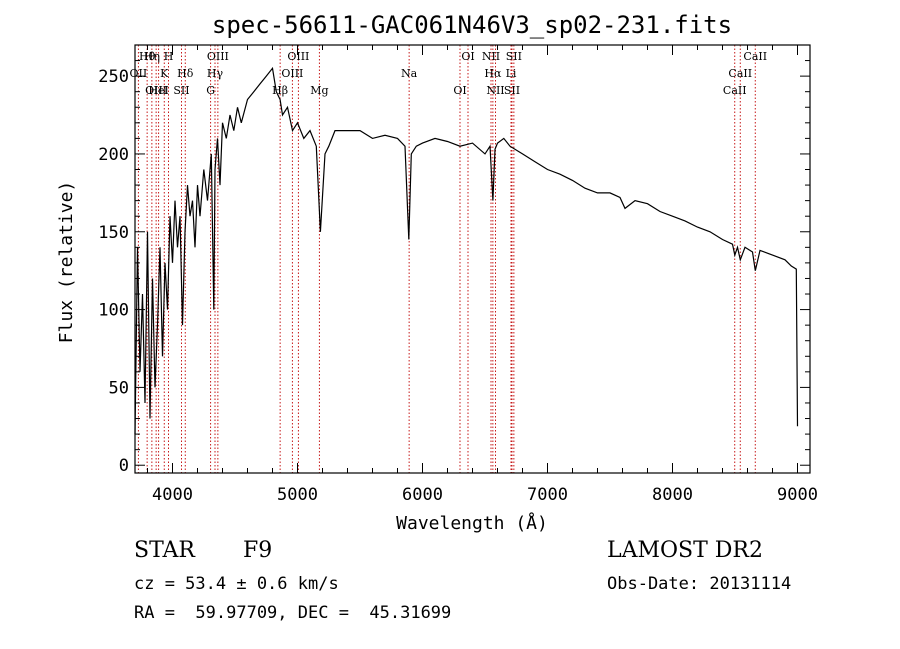 This screenshot has width=900, height=649. Describe the element at coordinates (319, 90) in the screenshot. I see `line-label: Mg` at that location.